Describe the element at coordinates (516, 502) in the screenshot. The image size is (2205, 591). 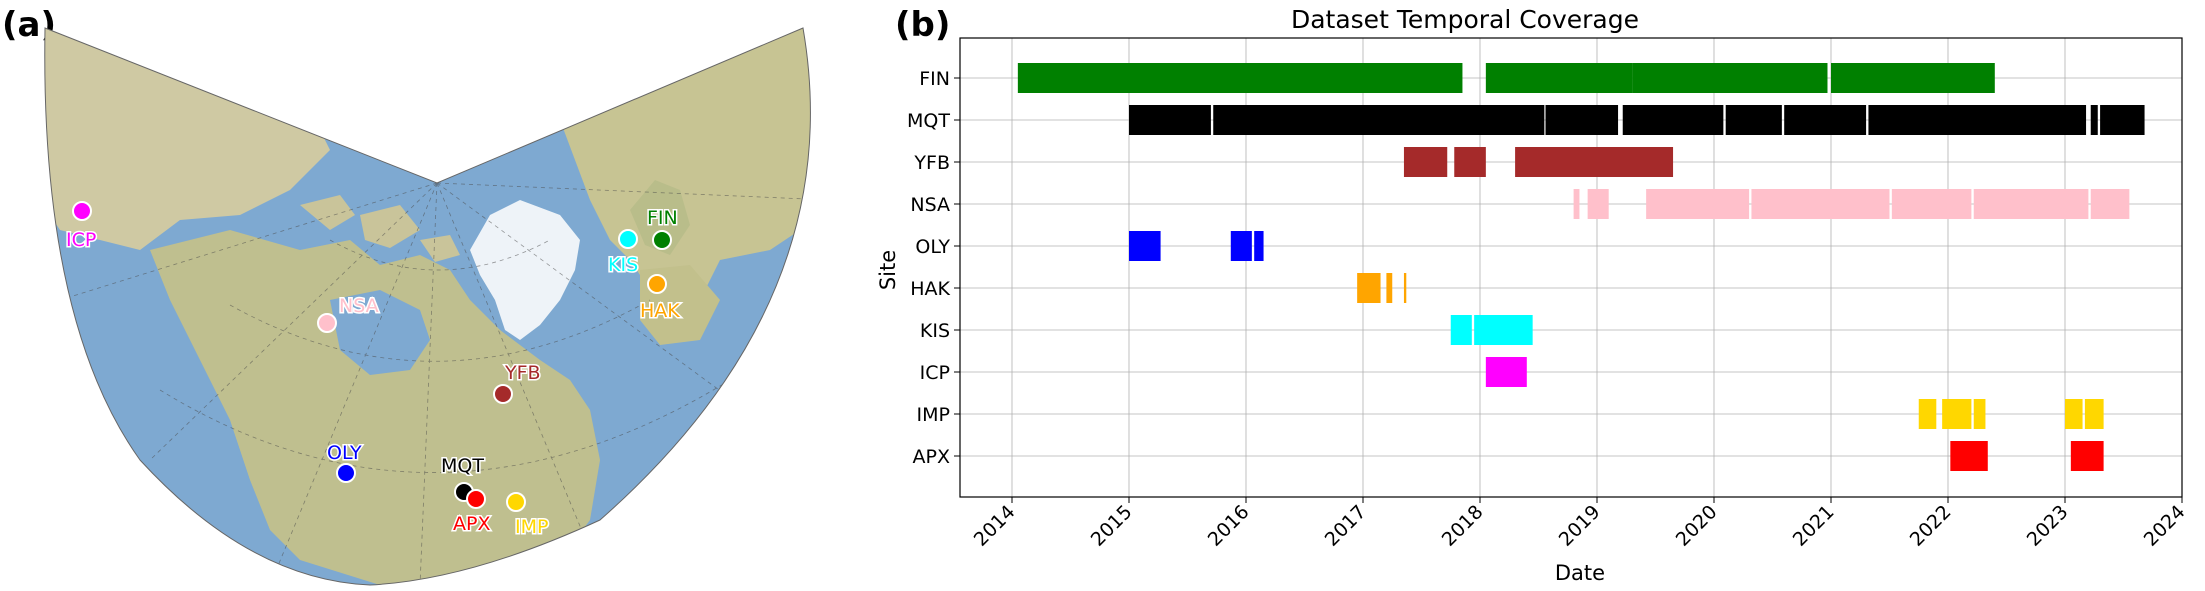
I see `site-marker-imp` at that location.